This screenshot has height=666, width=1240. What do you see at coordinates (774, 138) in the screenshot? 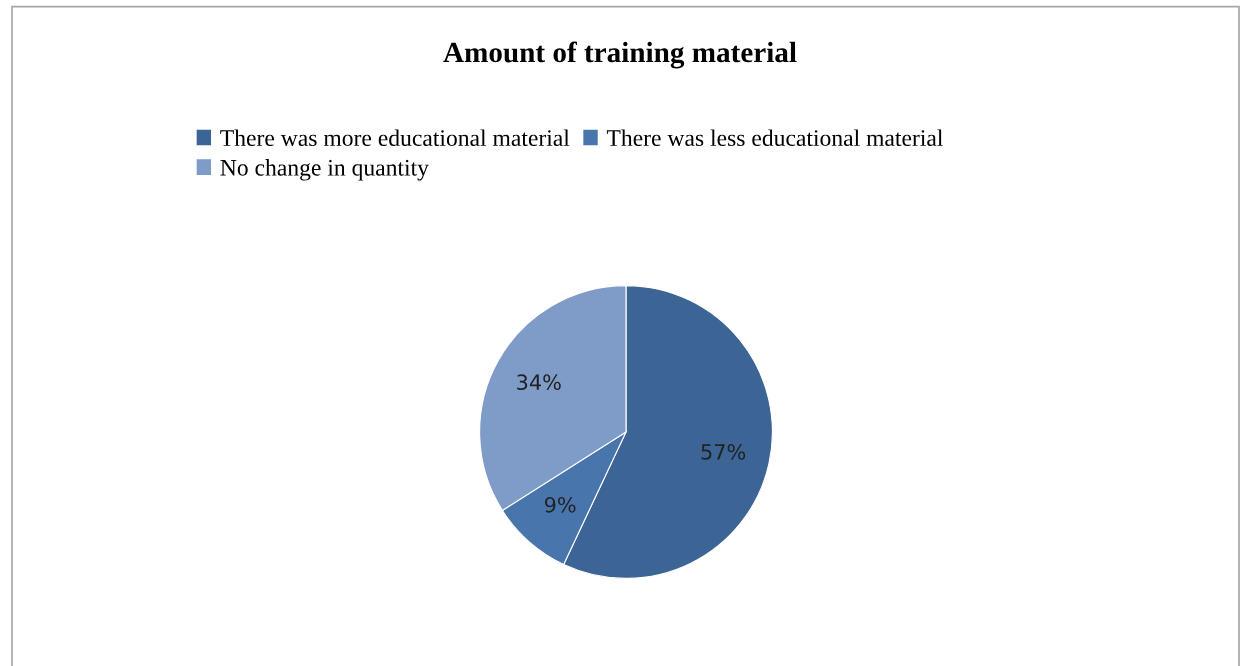
I see `legend-label: There was less educational material` at bounding box center [774, 138].